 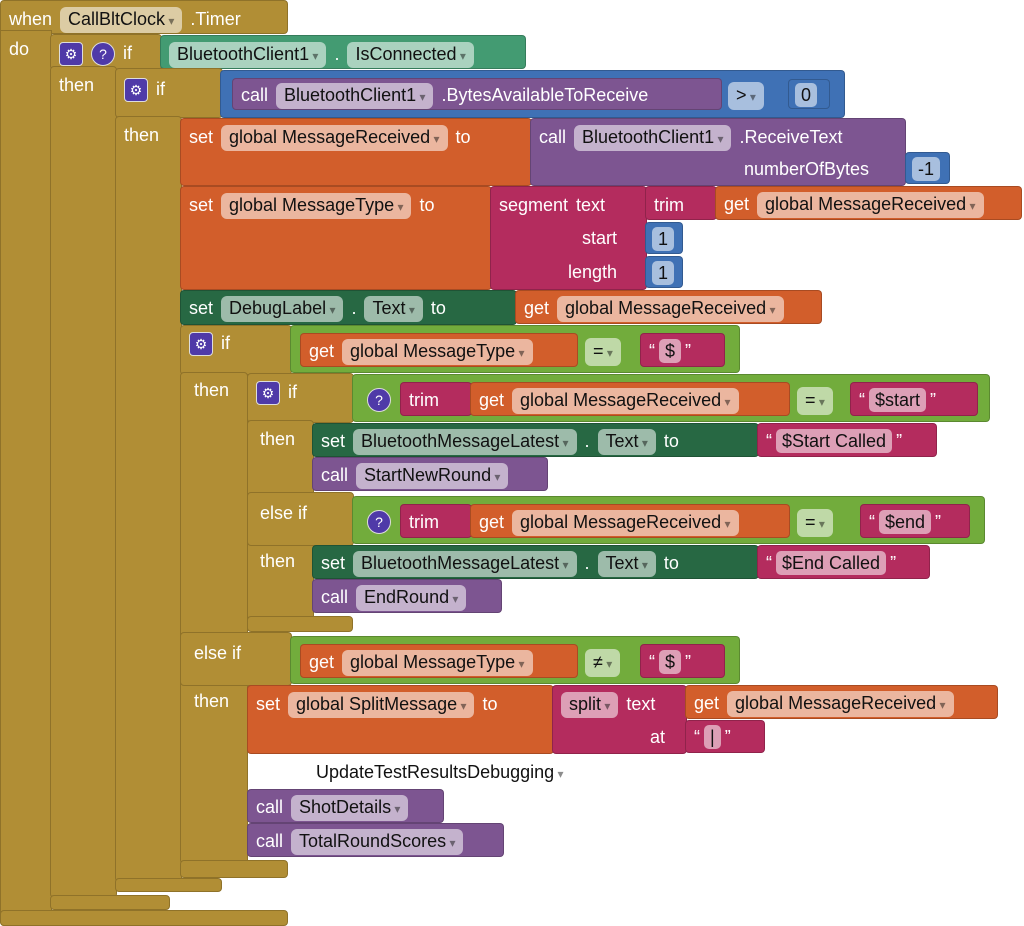 I want to click on call-end-round: call EndRound, so click(x=407, y=596).